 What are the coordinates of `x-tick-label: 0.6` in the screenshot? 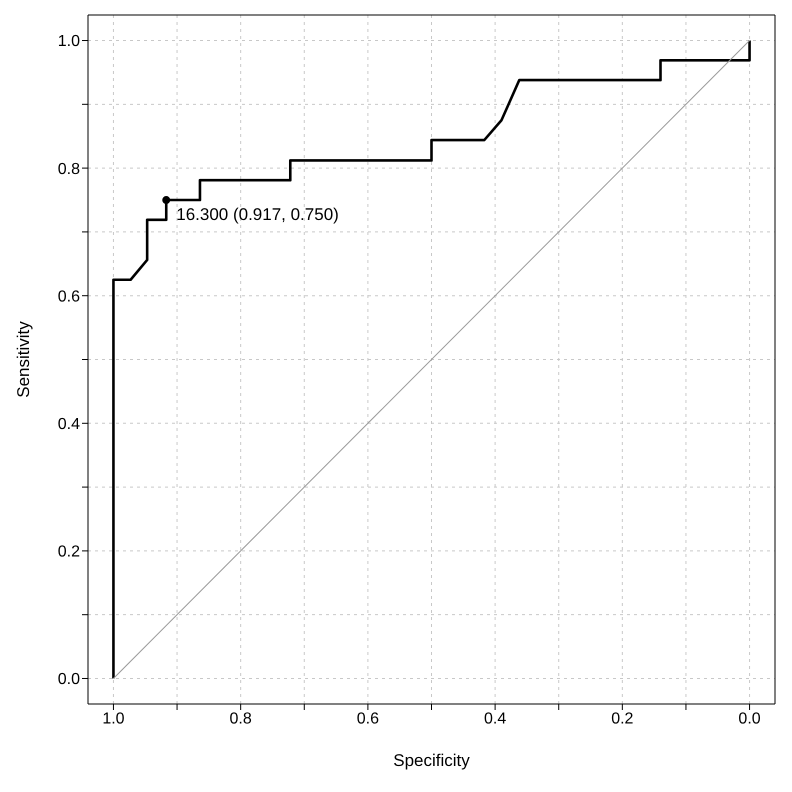 It's located at (368, 719).